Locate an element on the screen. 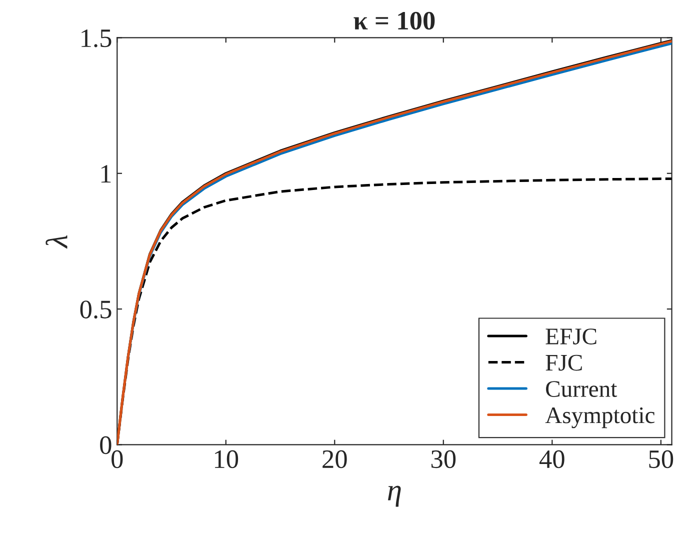  y-tick-label: 1.5 is located at coordinates (97, 38).